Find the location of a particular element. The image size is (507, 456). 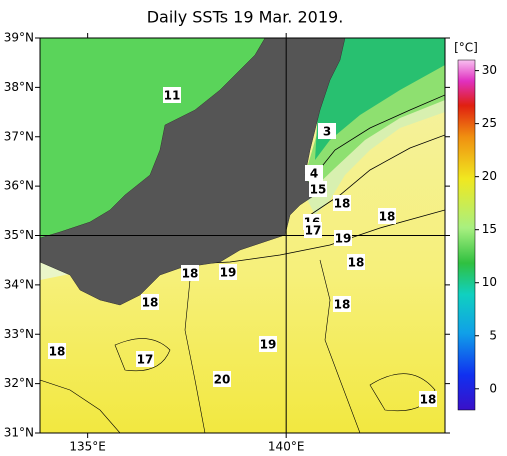

contour-label: 11 is located at coordinates (172, 96).